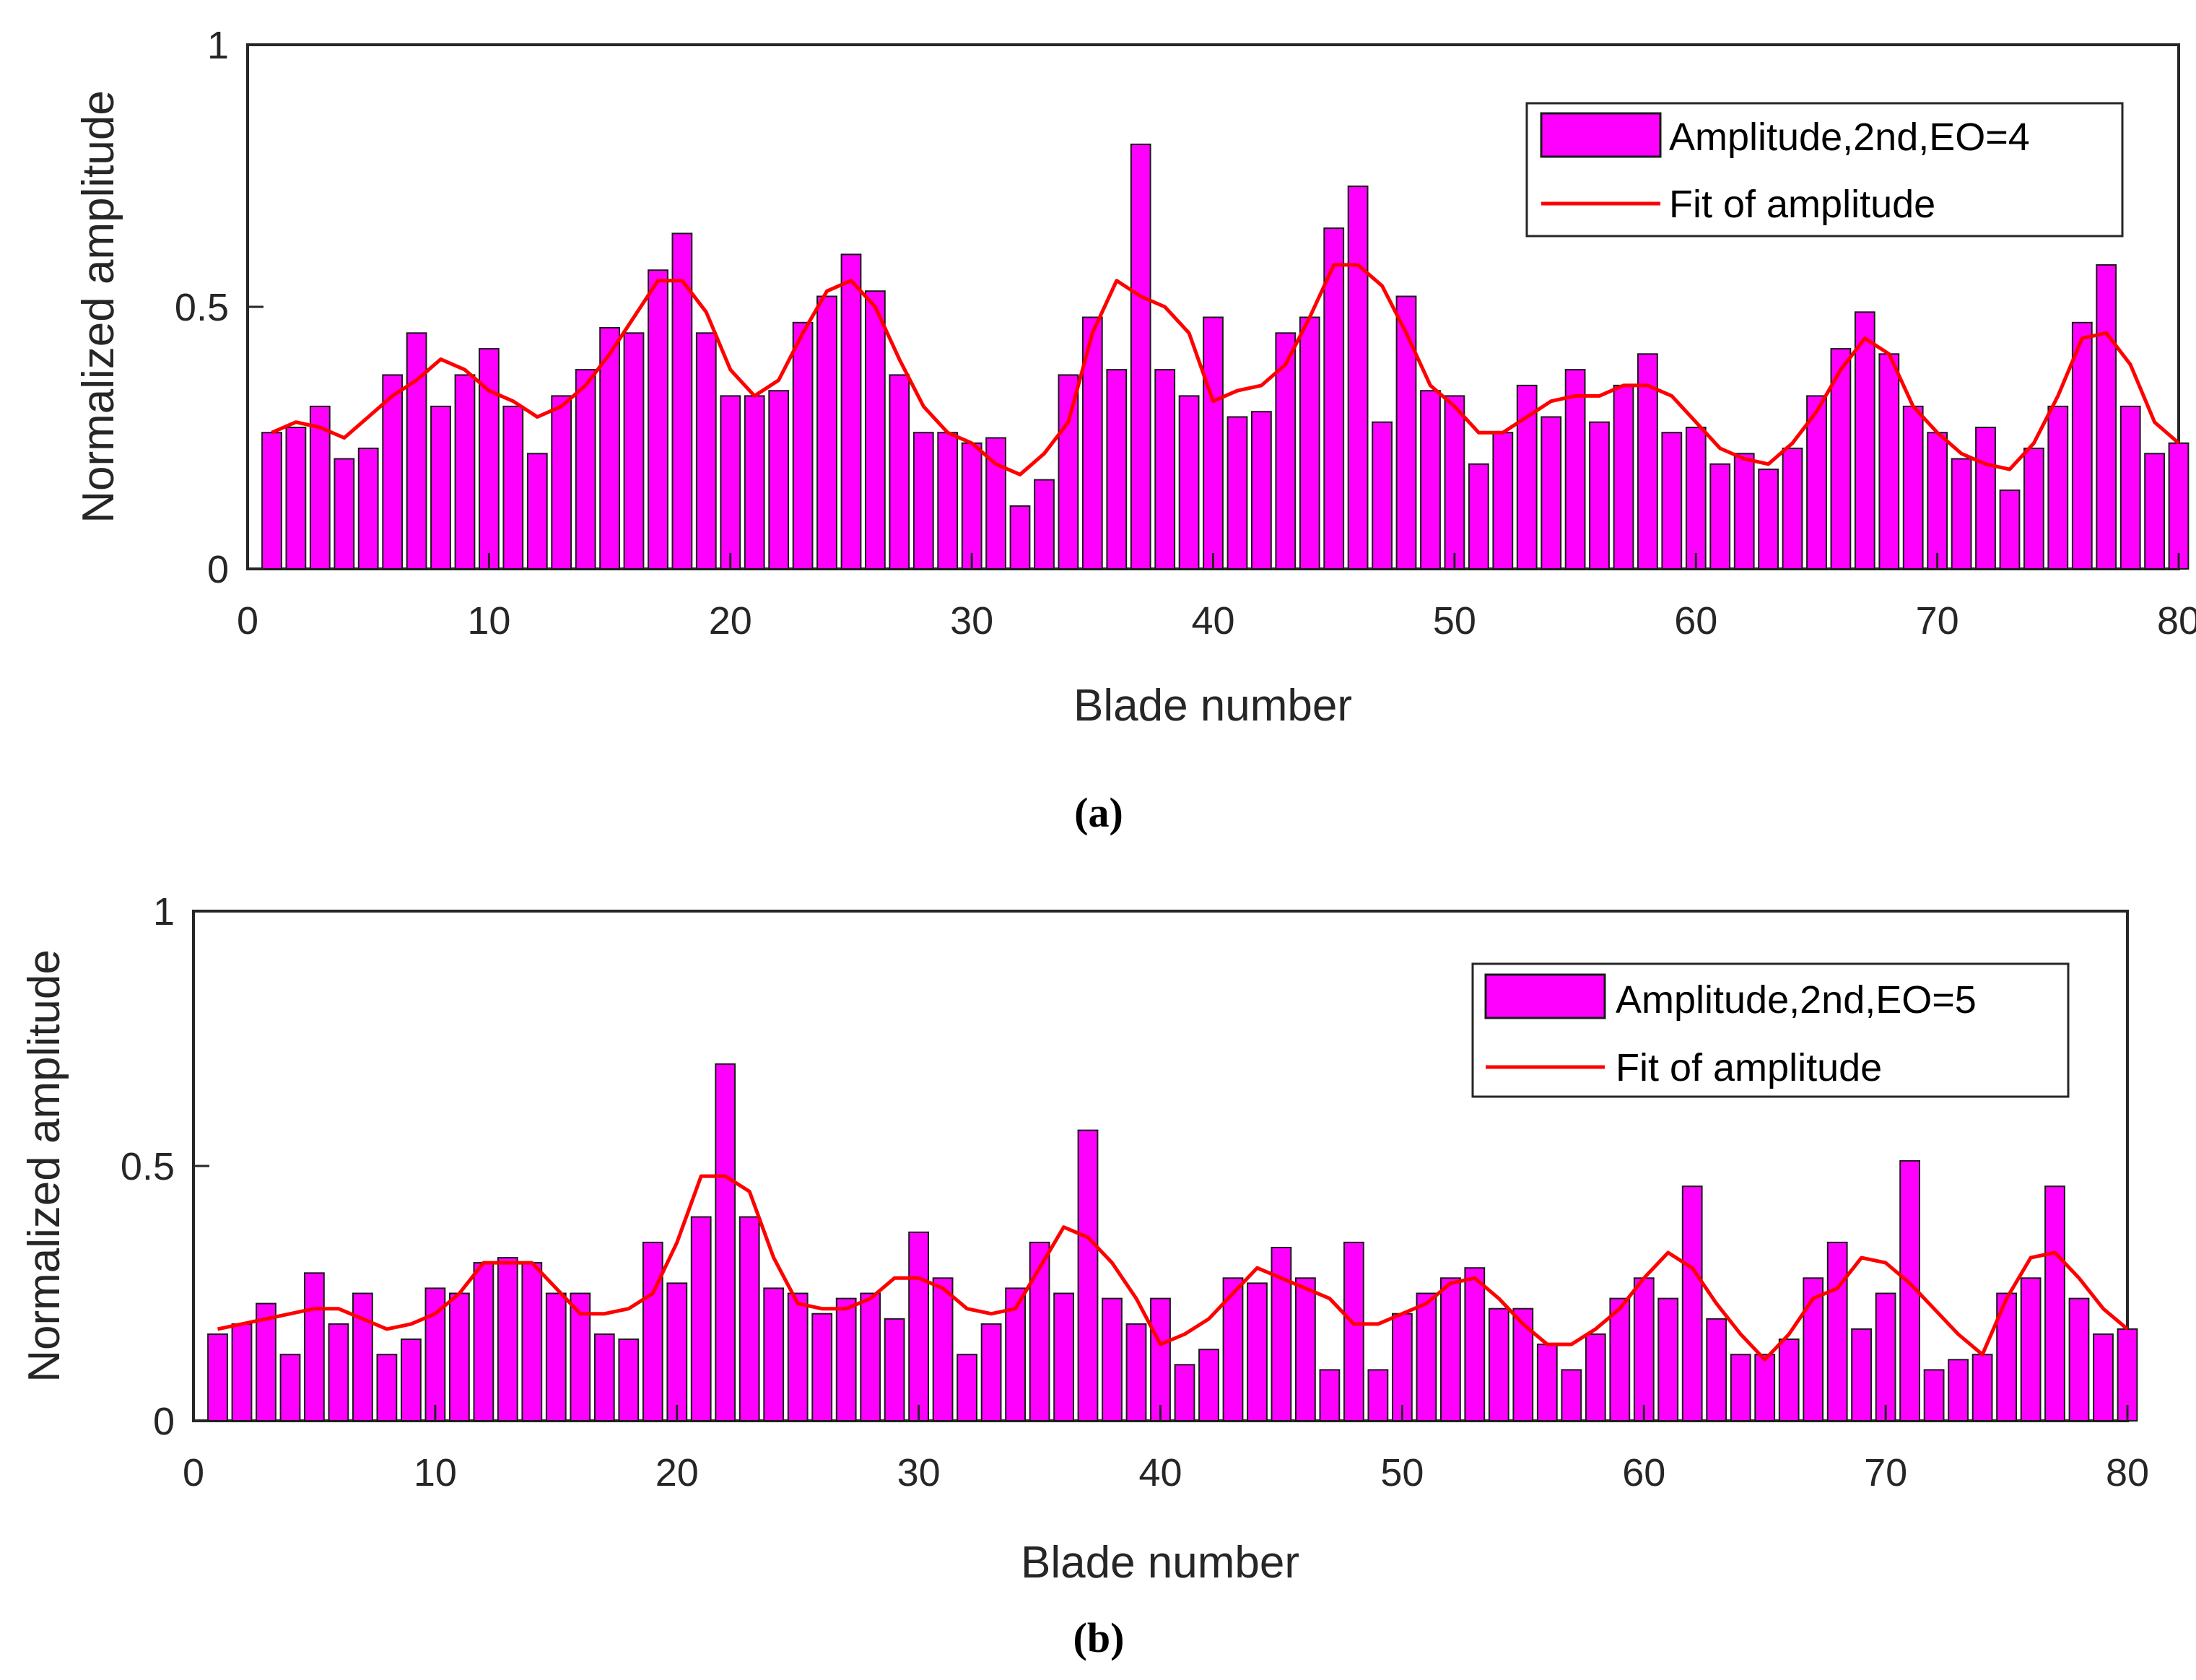  What do you see at coordinates (1098, 812) in the screenshot?
I see `panel-caption-a: (a)` at bounding box center [1098, 812].